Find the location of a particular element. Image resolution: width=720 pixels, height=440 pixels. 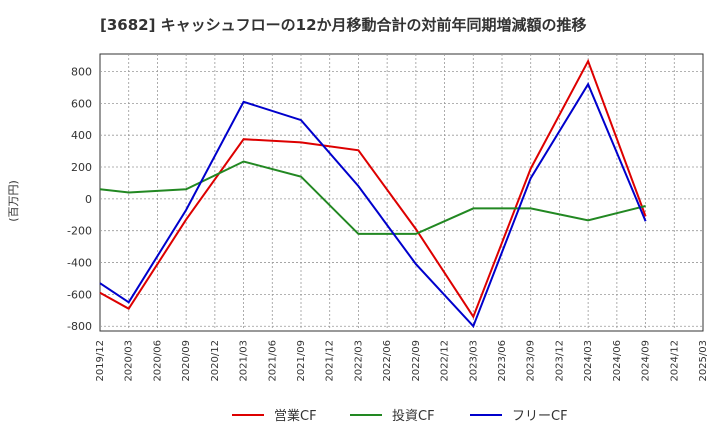

y-axis-label: (百万円) is located at coordinates (13, 201).